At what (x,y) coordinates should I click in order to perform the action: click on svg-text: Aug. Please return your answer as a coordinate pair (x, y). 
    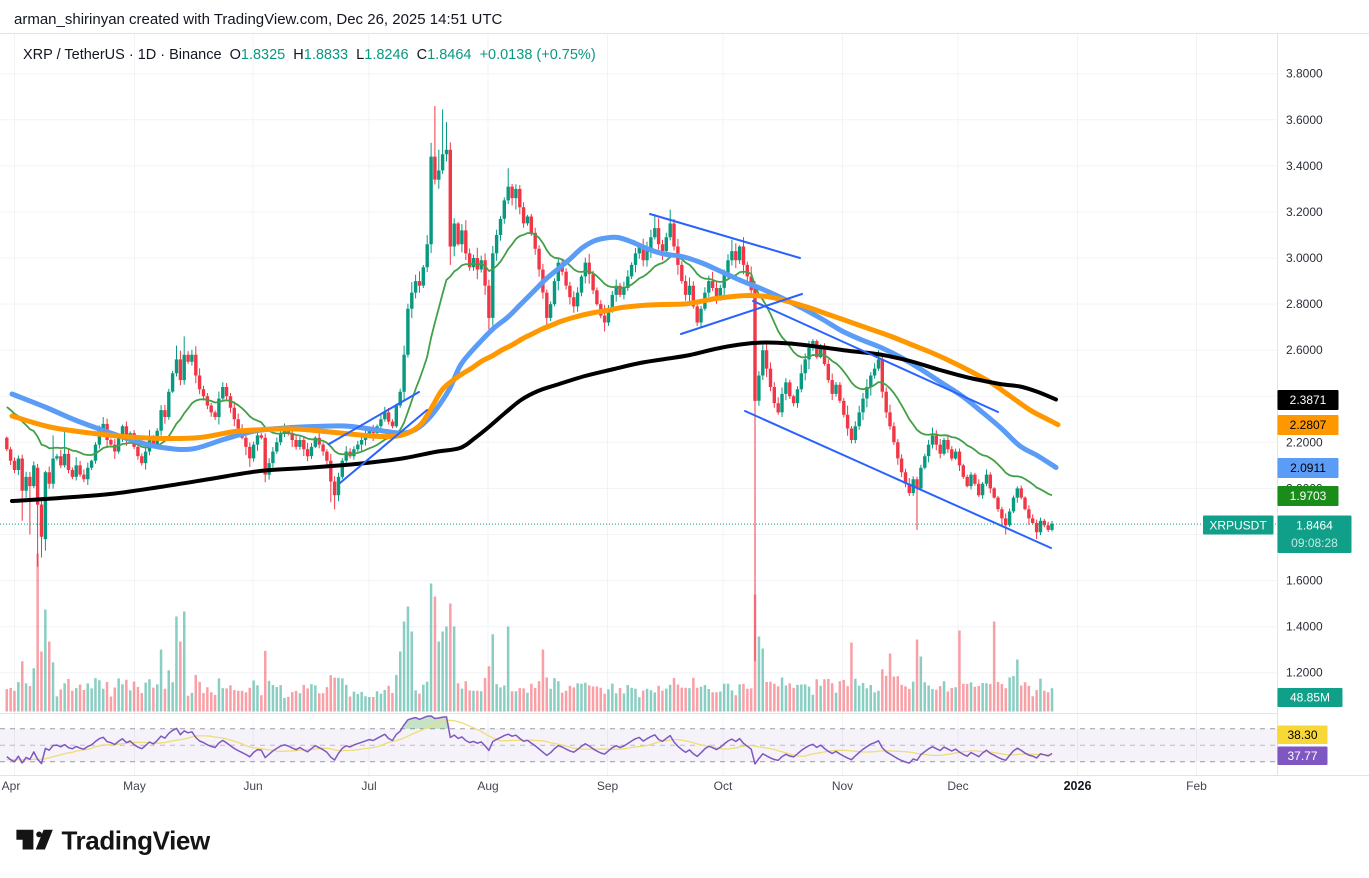
    Looking at the image, I should click on (487, 786).